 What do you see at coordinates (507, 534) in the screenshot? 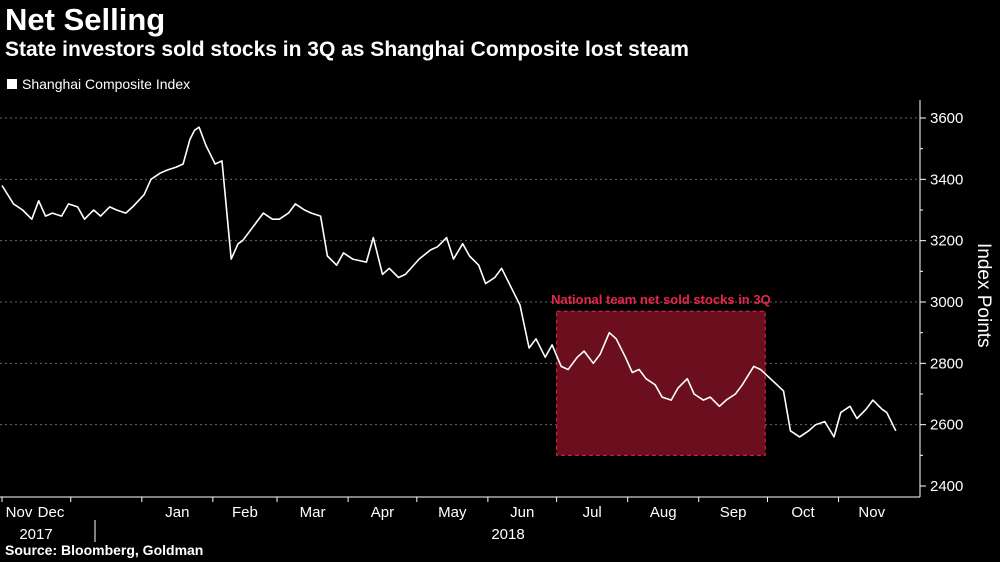
I see `x-year-label: 2018` at bounding box center [507, 534].